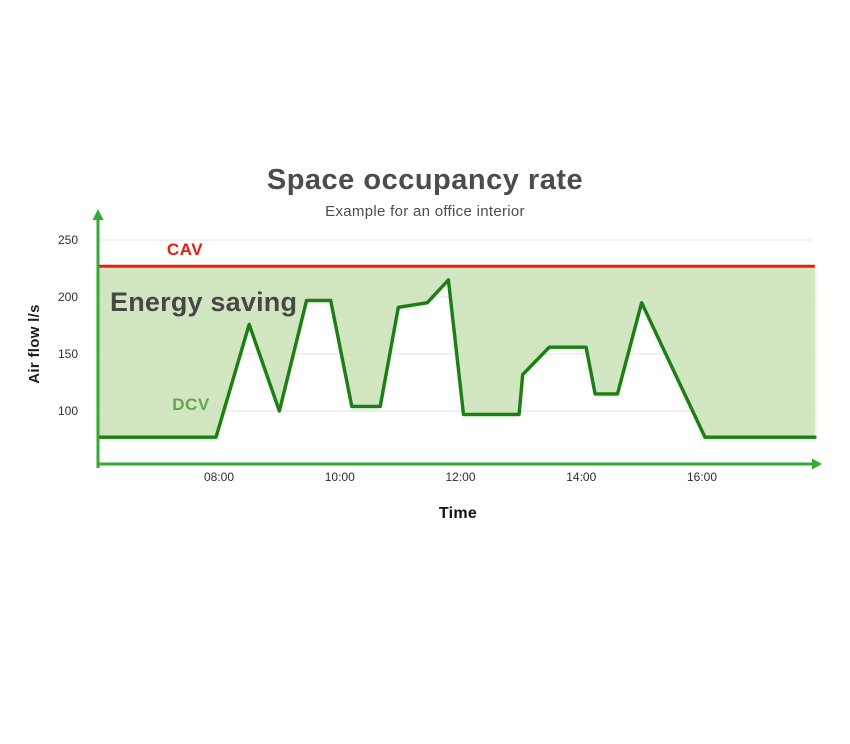  What do you see at coordinates (34, 344) in the screenshot?
I see `y-axis-title: Air flow l/s` at bounding box center [34, 344].